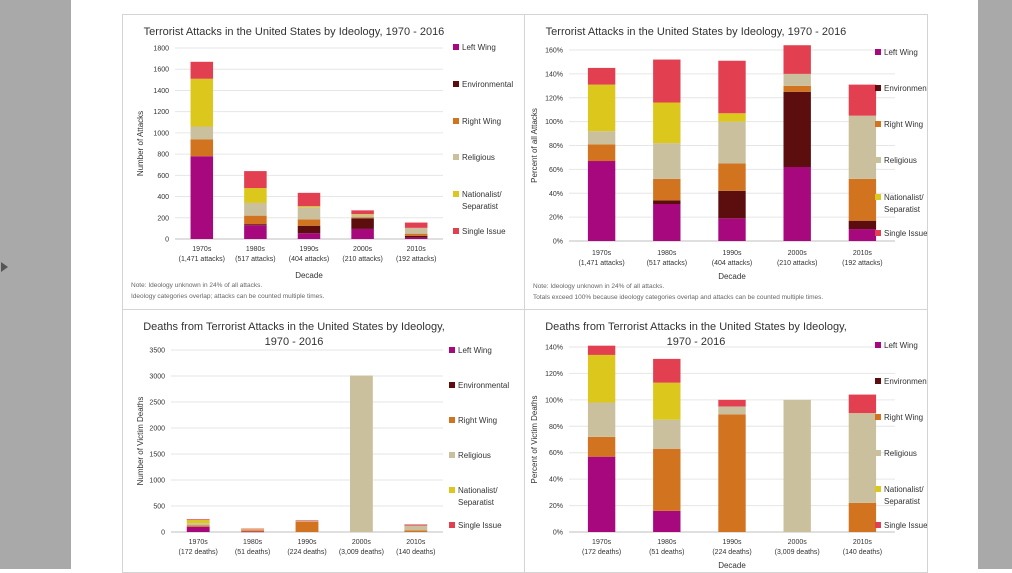  What do you see at coordinates (140, 441) in the screenshot?
I see `y-axis-label: Number of Victim Deaths` at bounding box center [140, 441].